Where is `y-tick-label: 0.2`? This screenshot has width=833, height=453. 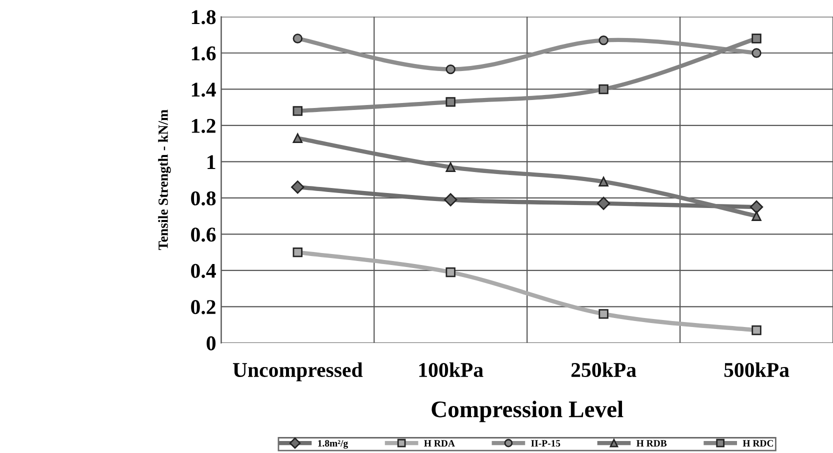 y-tick-label: 0.2 is located at coordinates (203, 307).